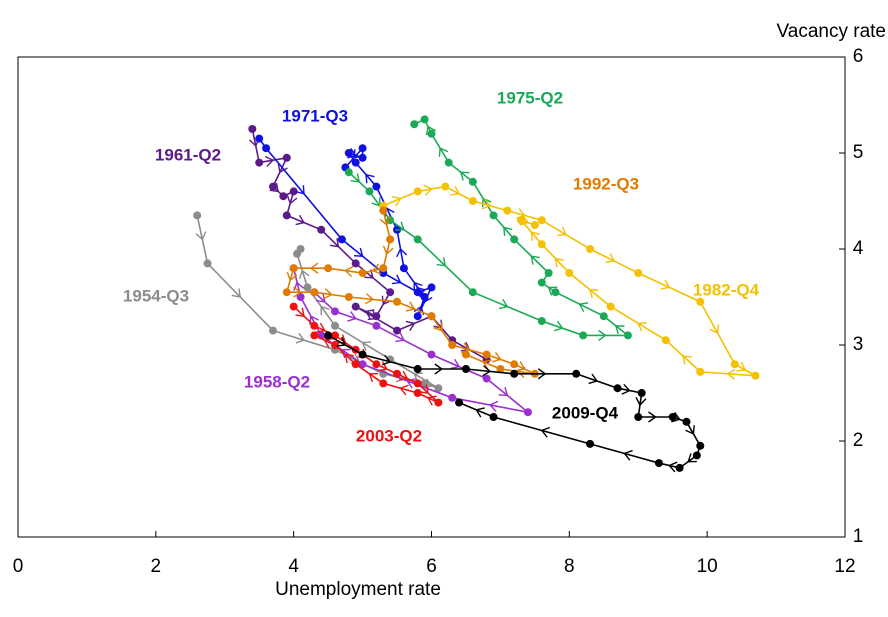 The image size is (888, 617). Describe the element at coordinates (858, 344) in the screenshot. I see `y-tick-label: 3` at that location.